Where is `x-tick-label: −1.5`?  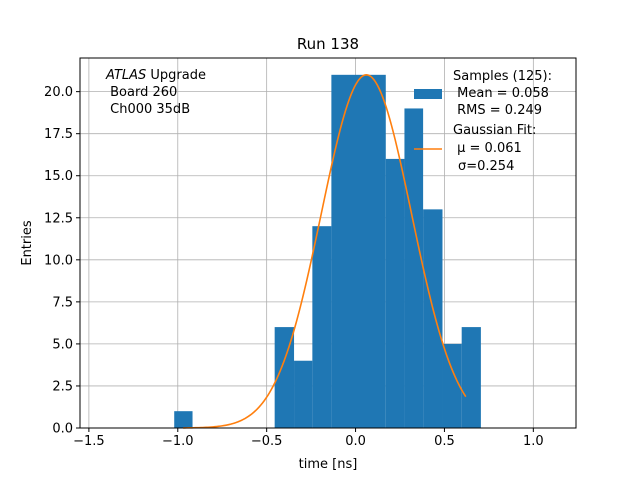
x-tick-label: −1.5 is located at coordinates (89, 441).